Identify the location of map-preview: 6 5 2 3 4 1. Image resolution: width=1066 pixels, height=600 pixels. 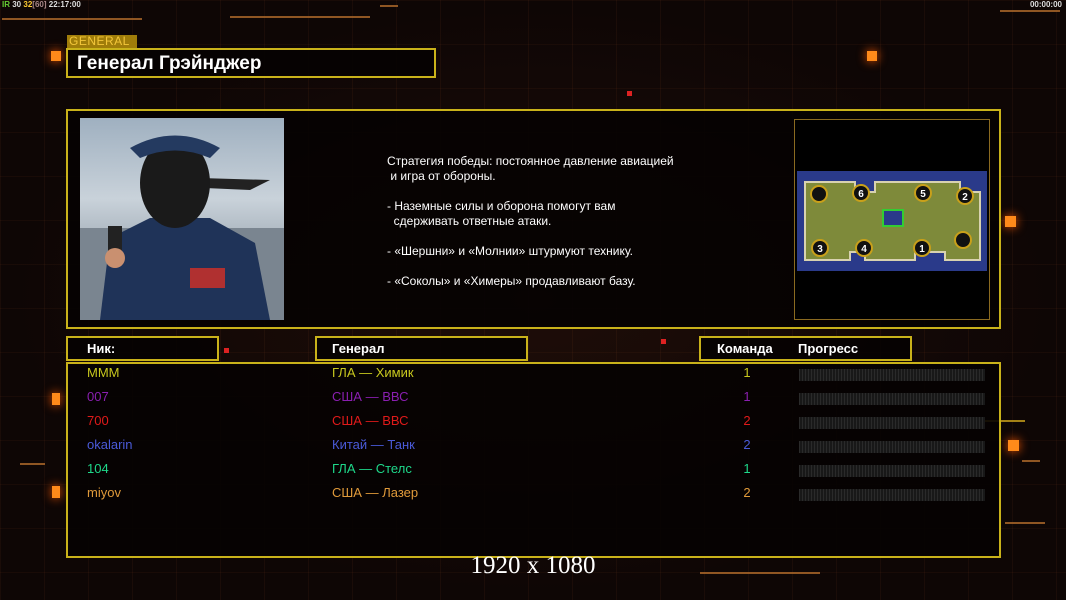
(892, 219).